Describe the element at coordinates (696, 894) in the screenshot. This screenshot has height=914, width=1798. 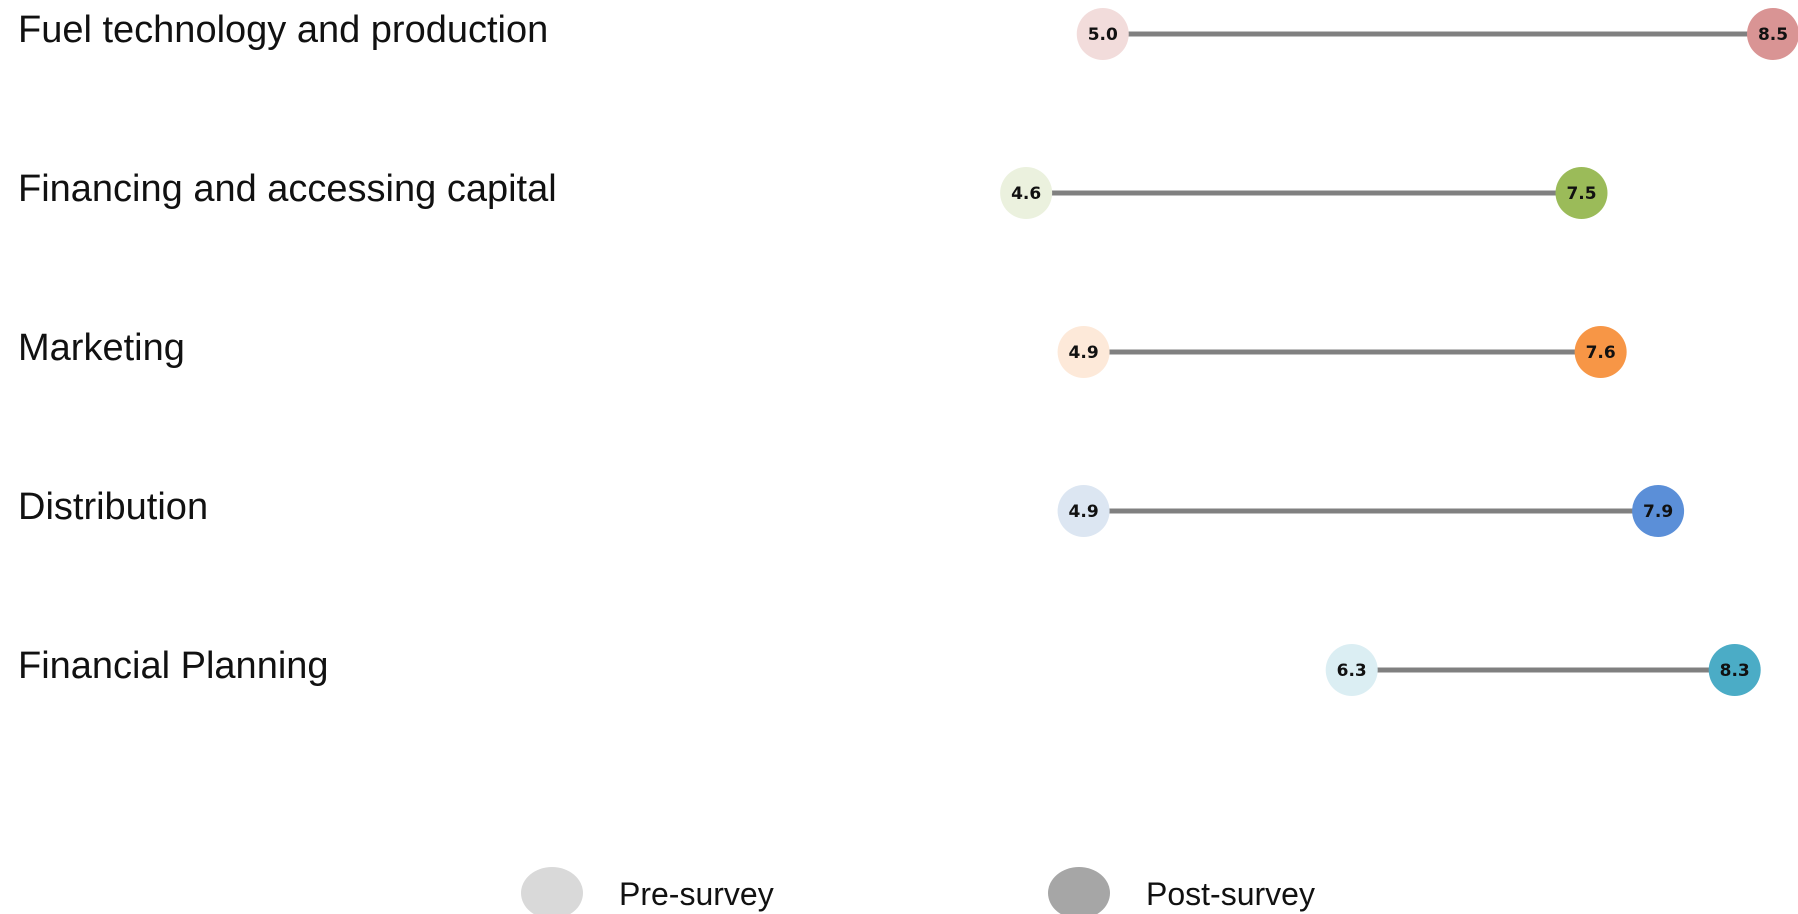
I see `legend-label-pre: Pre-survey` at that location.